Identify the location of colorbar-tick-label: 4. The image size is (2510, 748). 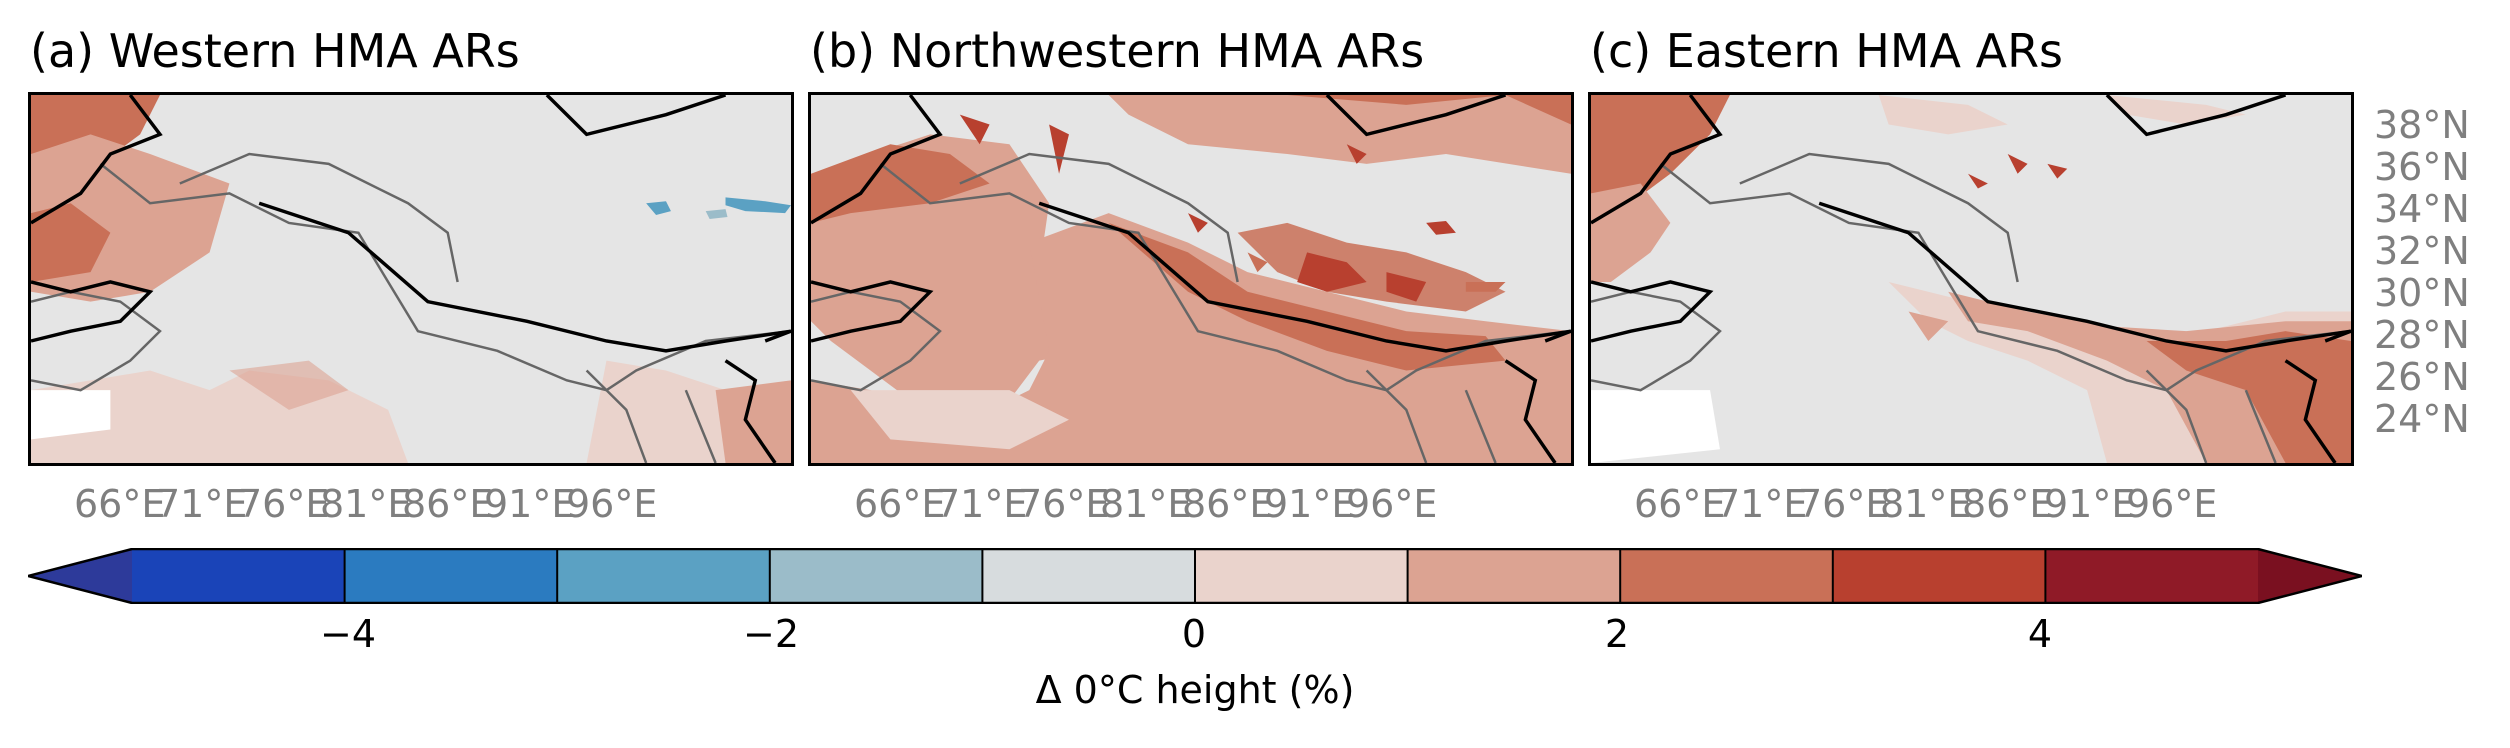
(2040, 634).